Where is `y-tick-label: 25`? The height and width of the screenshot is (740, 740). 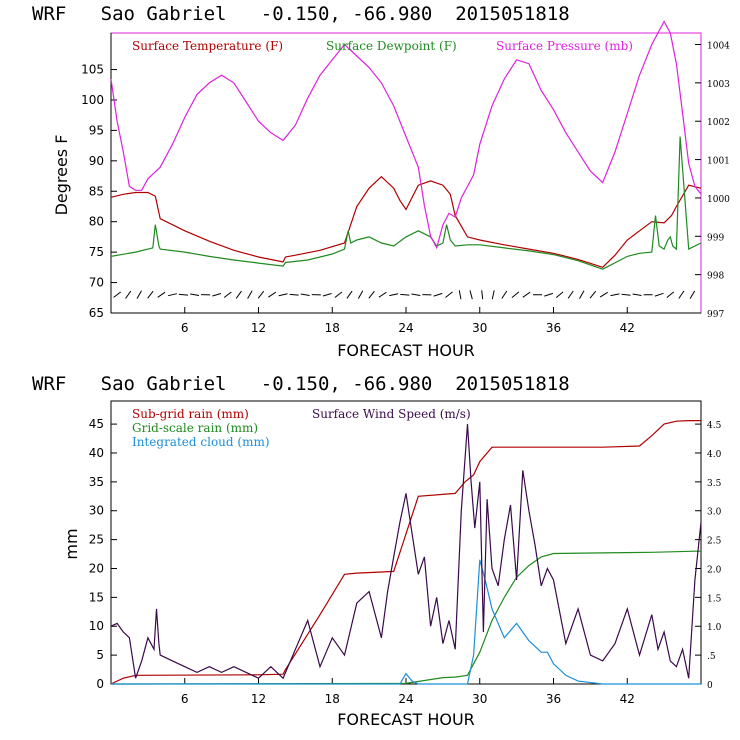 y-tick-label: 25 is located at coordinates (96, 540).